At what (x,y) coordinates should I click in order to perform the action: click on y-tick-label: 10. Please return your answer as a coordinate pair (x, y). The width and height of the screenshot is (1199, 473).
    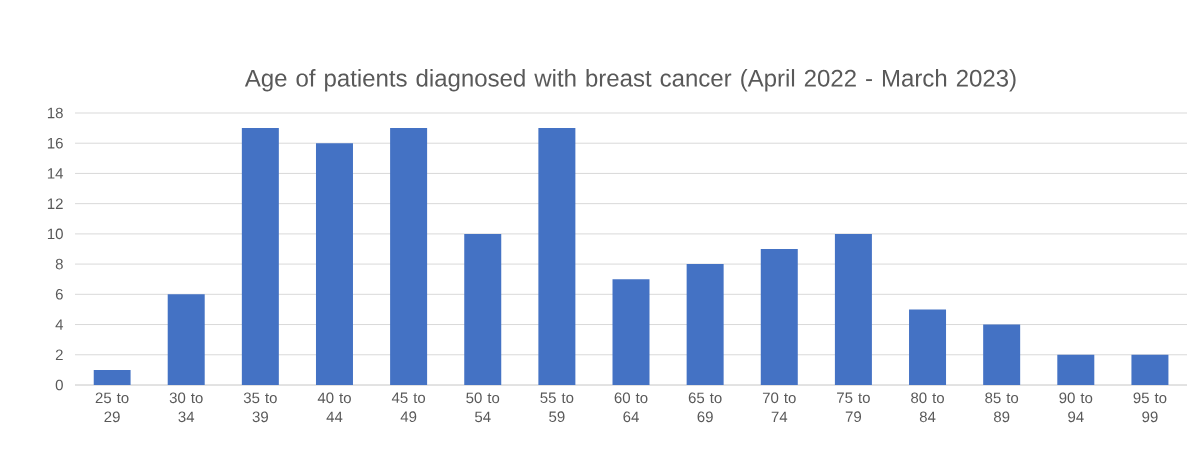
    Looking at the image, I should click on (55, 234).